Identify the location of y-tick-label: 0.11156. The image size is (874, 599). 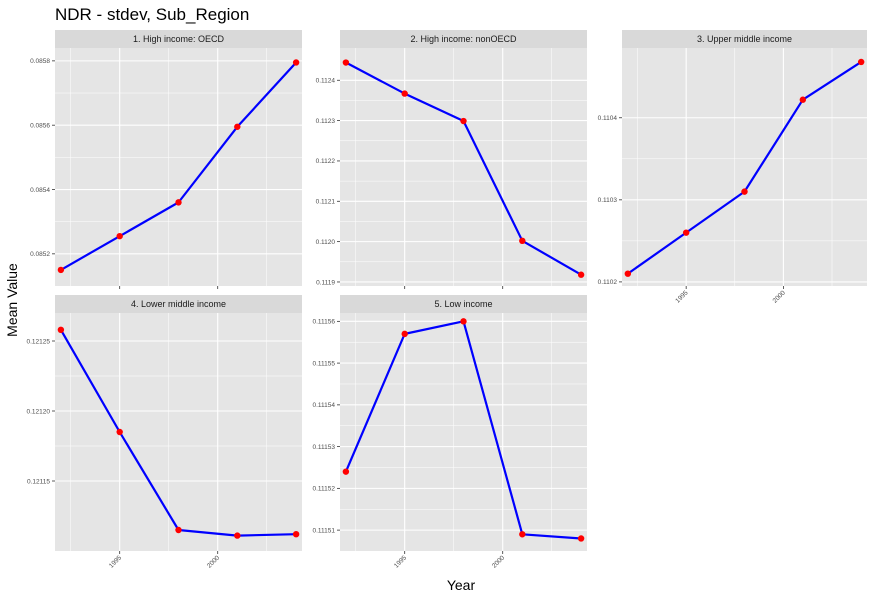
(323, 322).